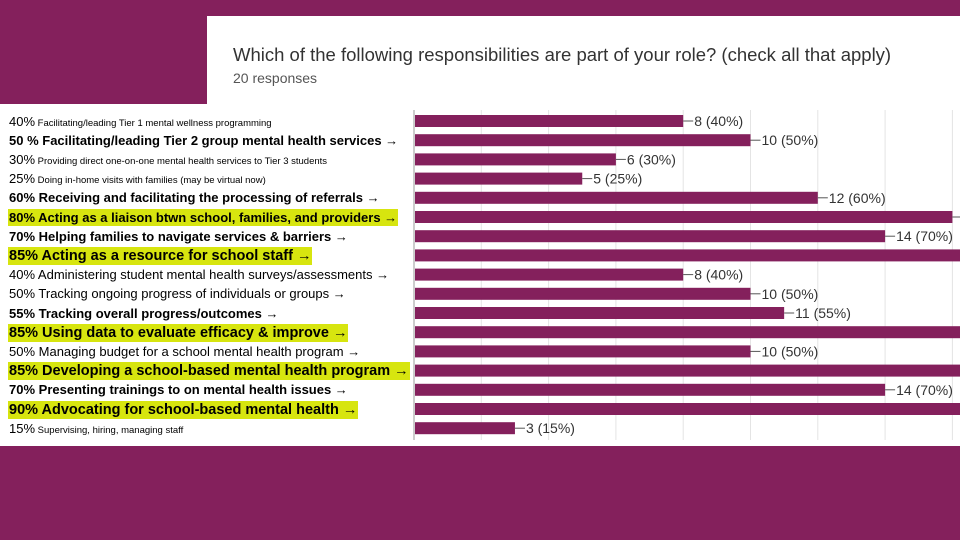 Image resolution: width=960 pixels, height=540 pixels. I want to click on annotation-percent: 25%, so click(22, 179).